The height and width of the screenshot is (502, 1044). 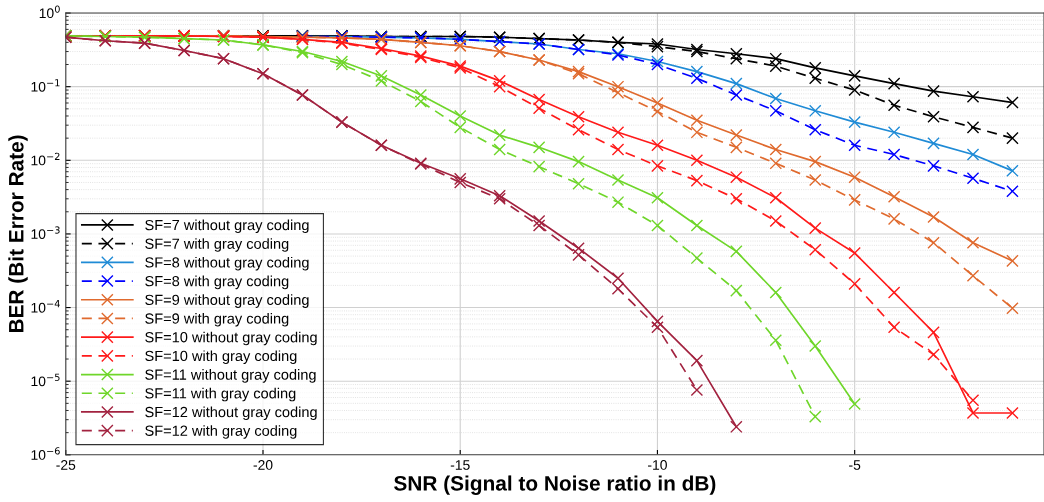 I want to click on legend-label: SF=12 without gray coding, so click(x=231, y=413).